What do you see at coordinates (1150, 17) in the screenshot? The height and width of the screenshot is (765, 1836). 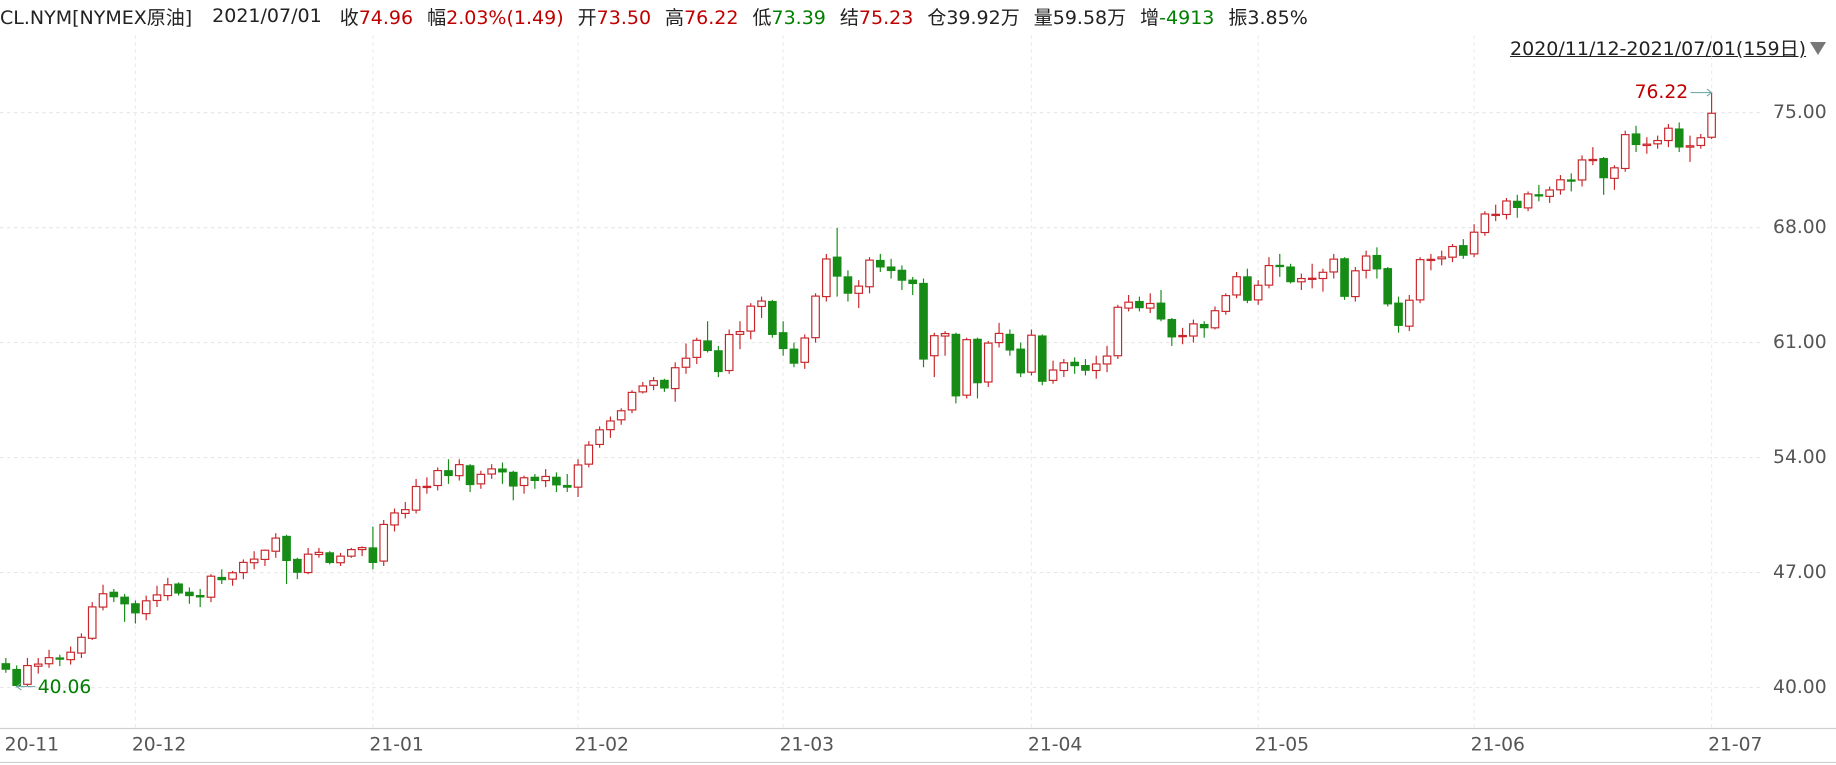 I see `field-label: 增` at bounding box center [1150, 17].